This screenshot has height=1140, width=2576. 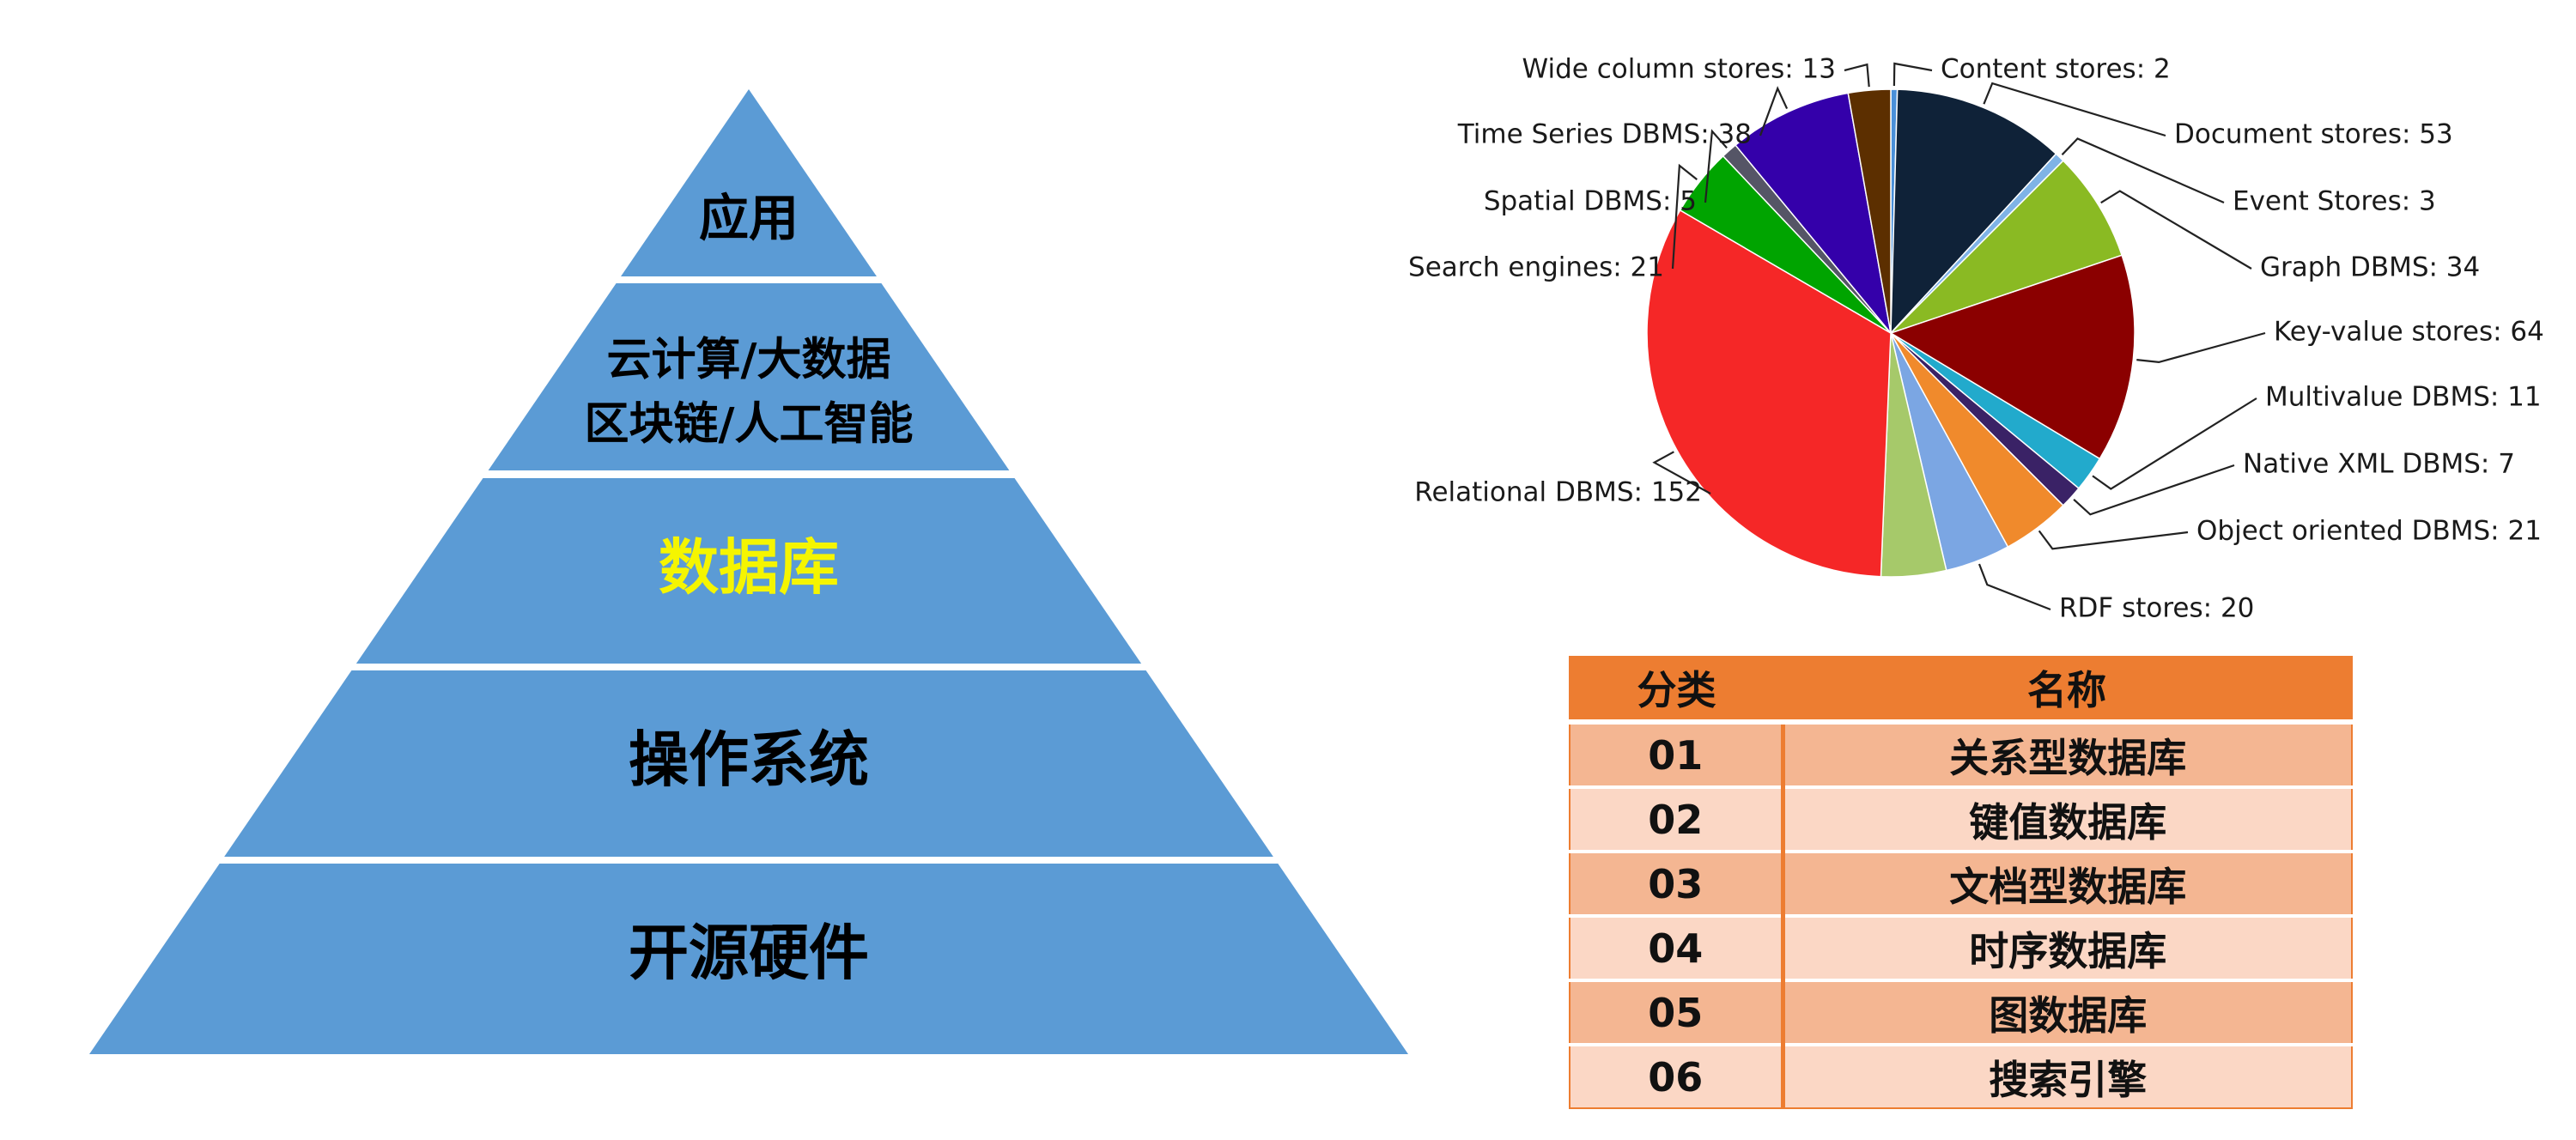 What do you see at coordinates (2068, 820) in the screenshot?
I see `row-name: 键值数据库` at bounding box center [2068, 820].